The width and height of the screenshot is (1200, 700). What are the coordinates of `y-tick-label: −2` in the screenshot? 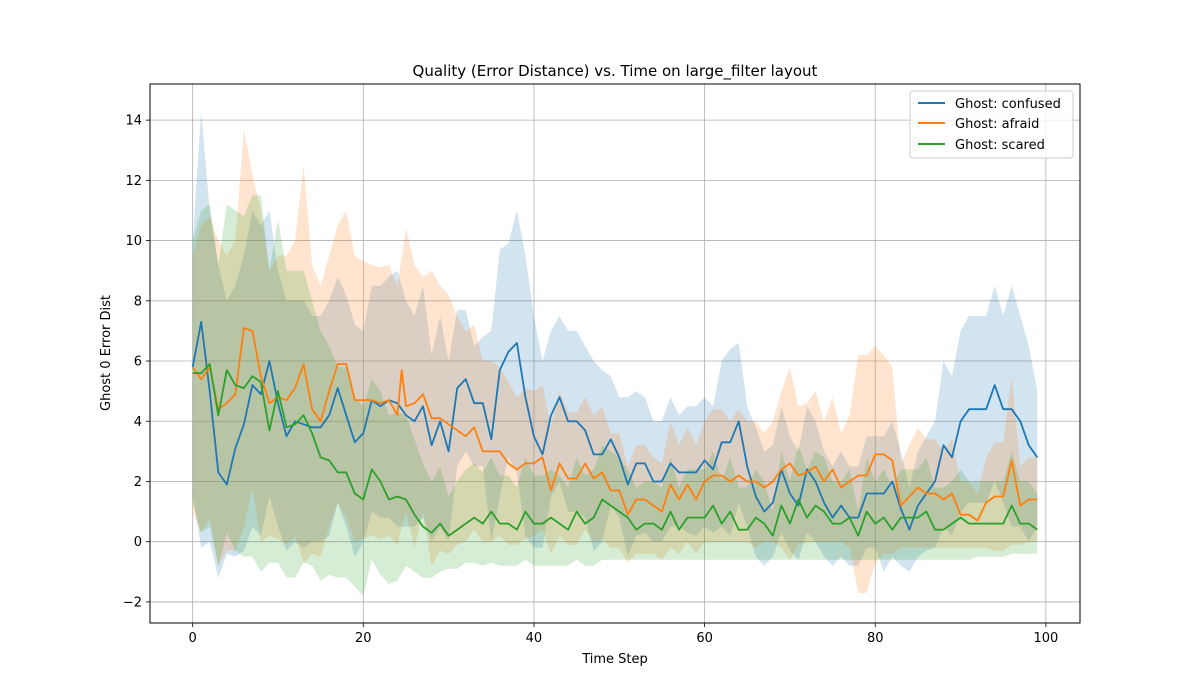 It's located at (132, 602).